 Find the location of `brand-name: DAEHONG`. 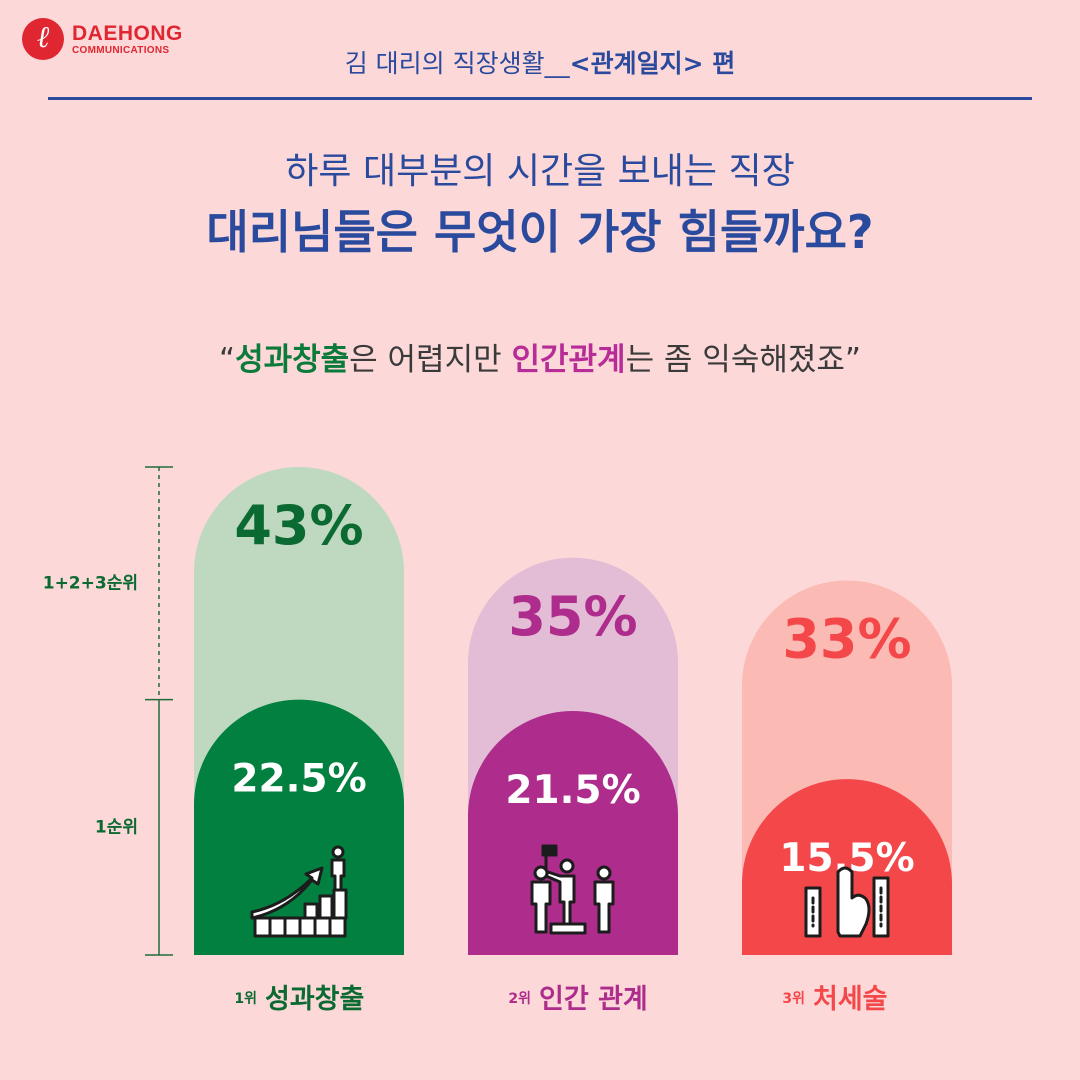

brand-name: DAEHONG is located at coordinates (127, 33).